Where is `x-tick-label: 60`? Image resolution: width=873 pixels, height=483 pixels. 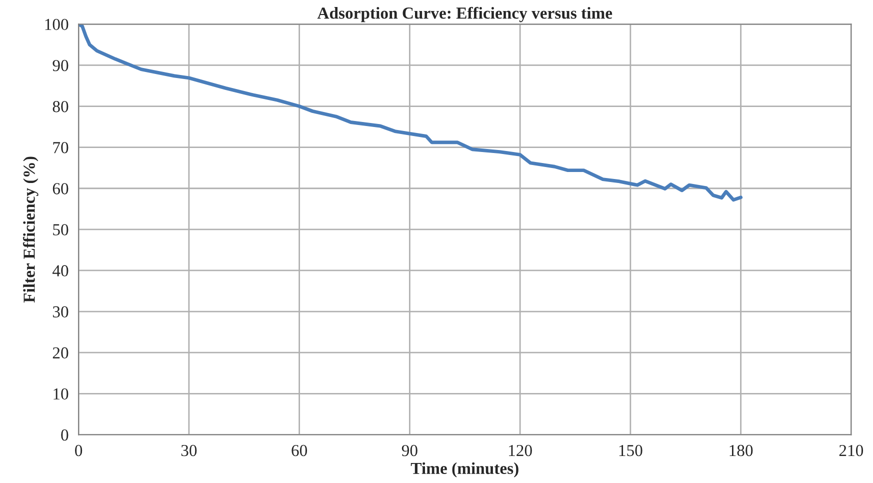 x-tick-label: 60 is located at coordinates (300, 450).